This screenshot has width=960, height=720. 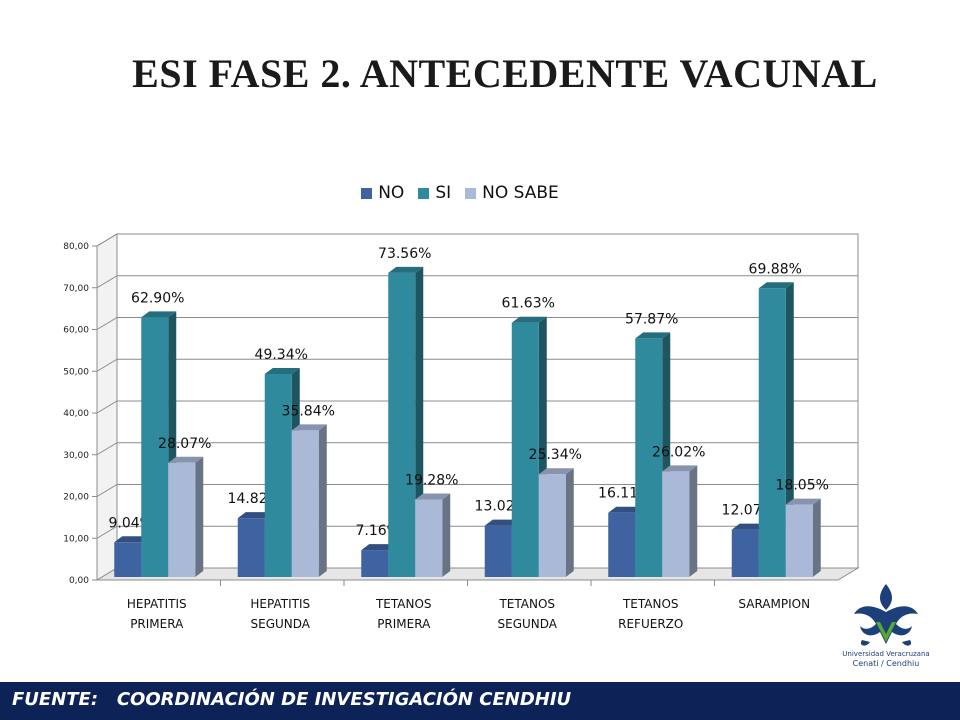 I want to click on data-label: 18.05%, so click(x=802, y=486).